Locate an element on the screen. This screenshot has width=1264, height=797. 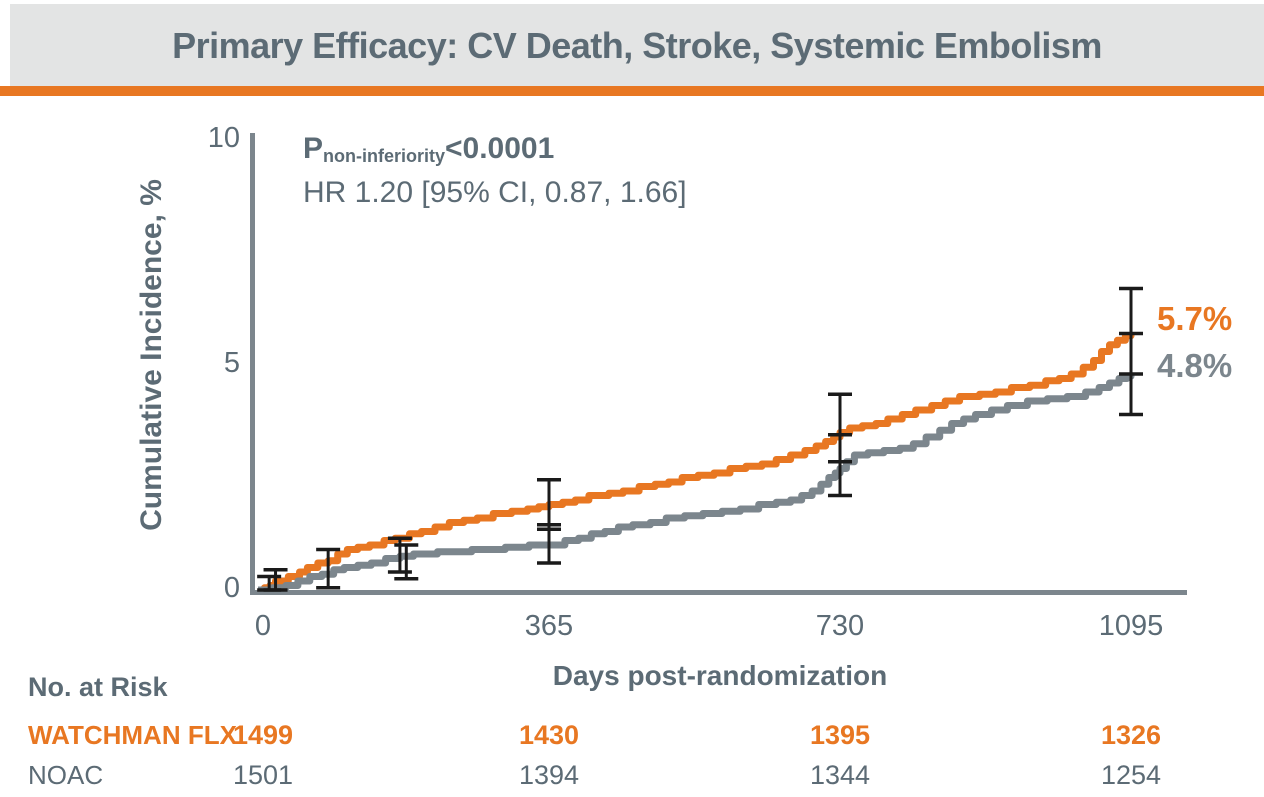
p-subscript: non-inferiority is located at coordinates (384, 156).